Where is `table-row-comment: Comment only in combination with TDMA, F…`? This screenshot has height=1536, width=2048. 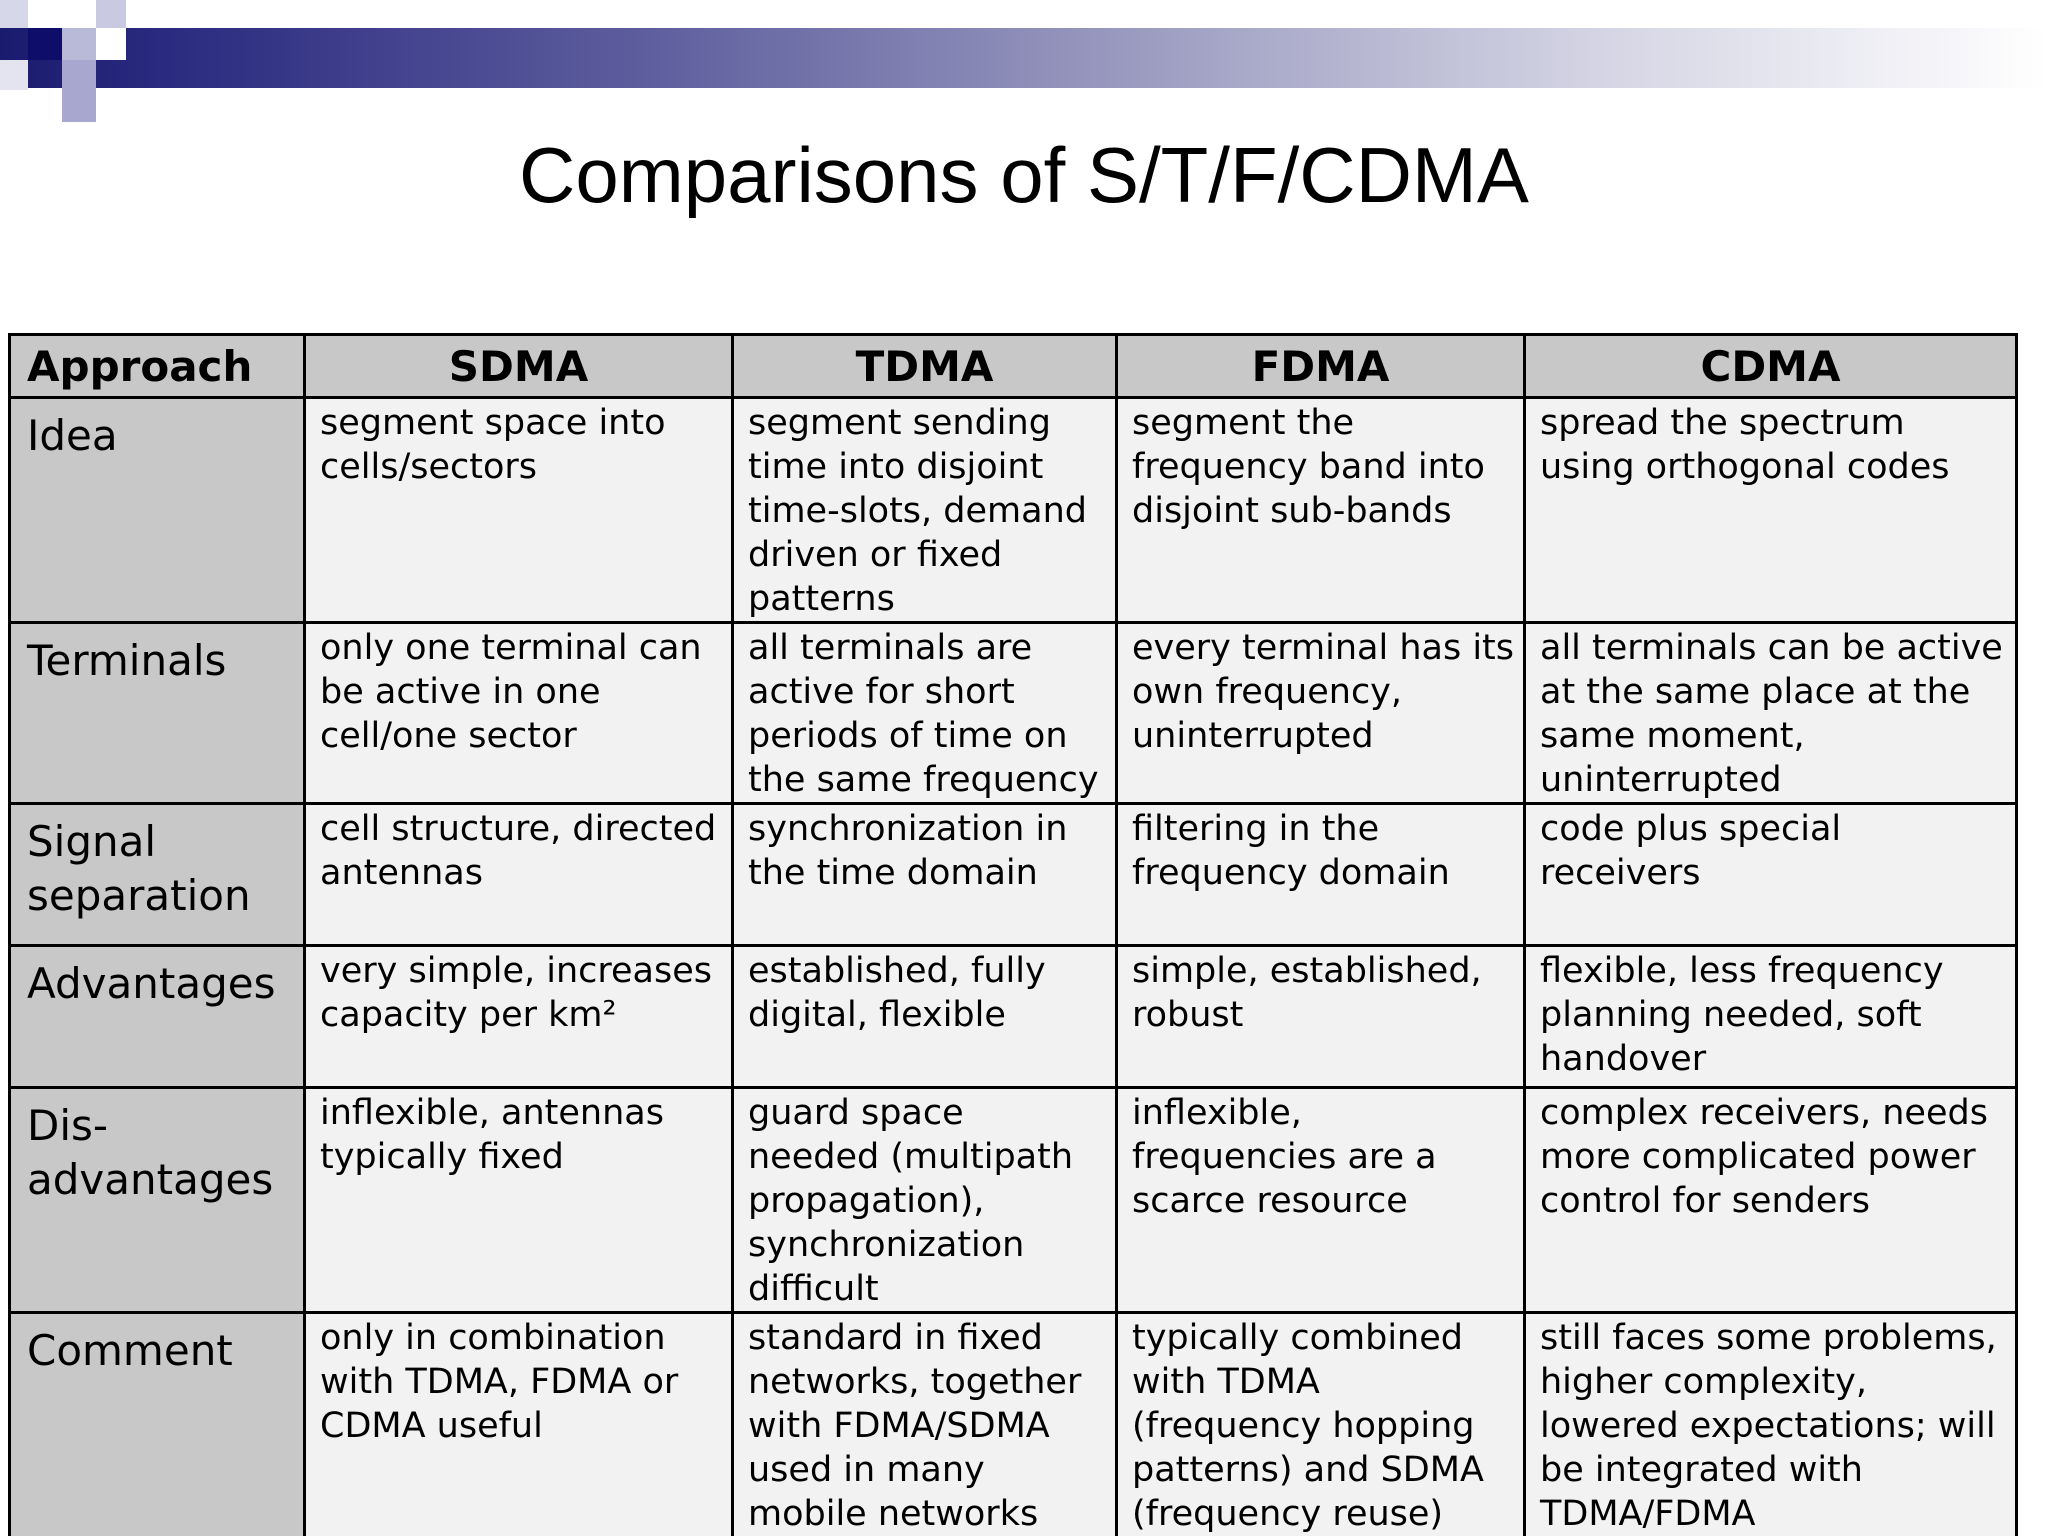 table-row-comment: Comment only in combination with TDMA, F… is located at coordinates (1013, 1423).